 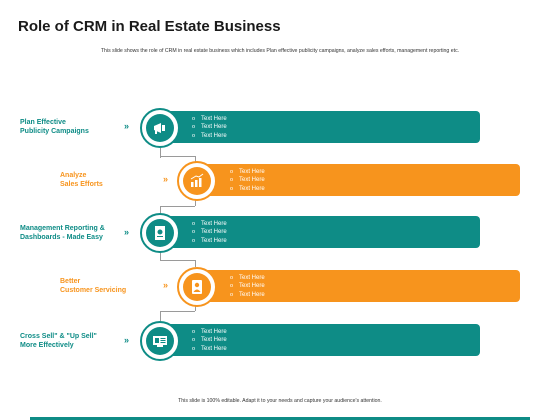 What do you see at coordinates (149, 26) in the screenshot?
I see `slide-title: Role of CRM in Real Estate Business` at bounding box center [149, 26].